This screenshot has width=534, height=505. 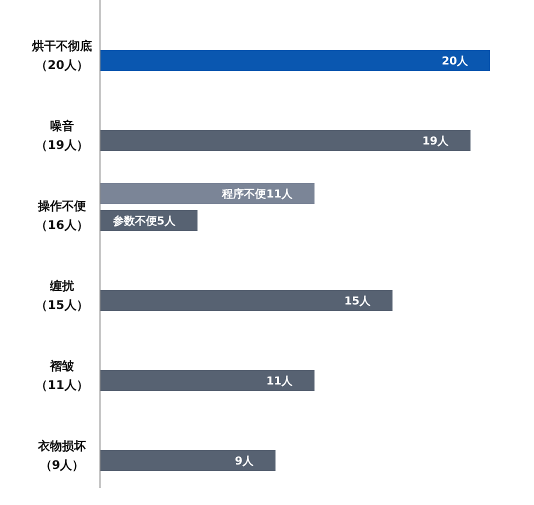 What do you see at coordinates (436, 141) in the screenshot?
I see `data-label: 19人` at bounding box center [436, 141].